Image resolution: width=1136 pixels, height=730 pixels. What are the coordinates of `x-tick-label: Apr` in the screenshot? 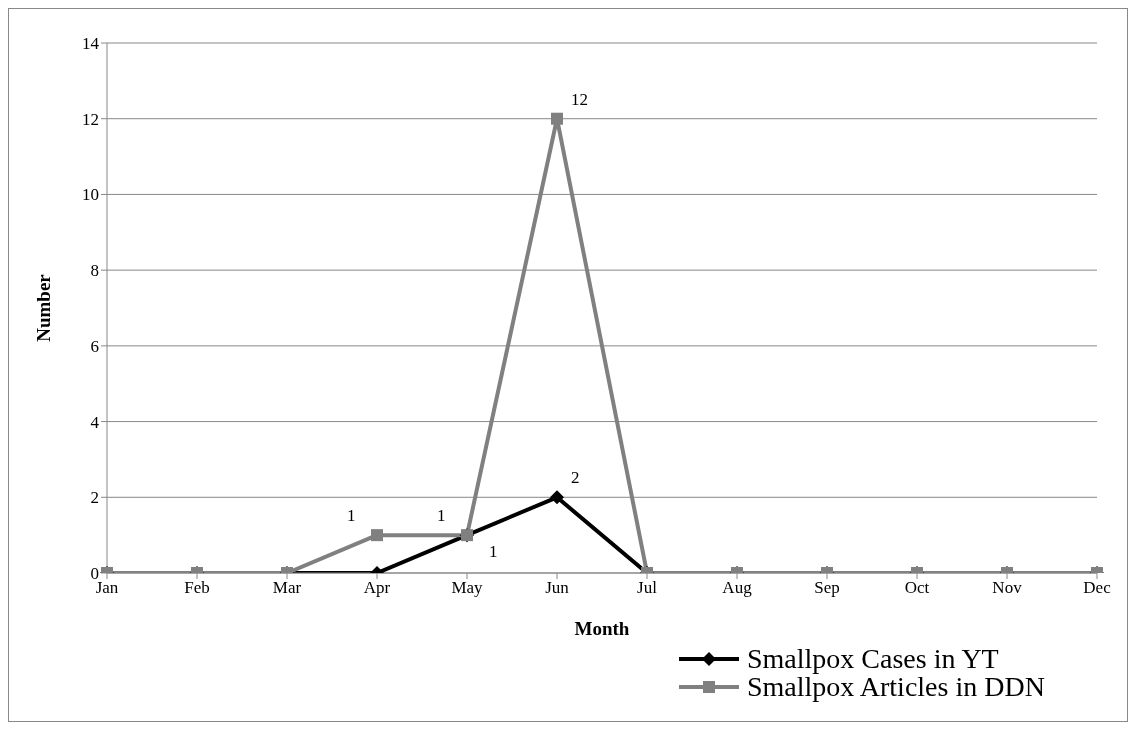 It's located at (377, 588).